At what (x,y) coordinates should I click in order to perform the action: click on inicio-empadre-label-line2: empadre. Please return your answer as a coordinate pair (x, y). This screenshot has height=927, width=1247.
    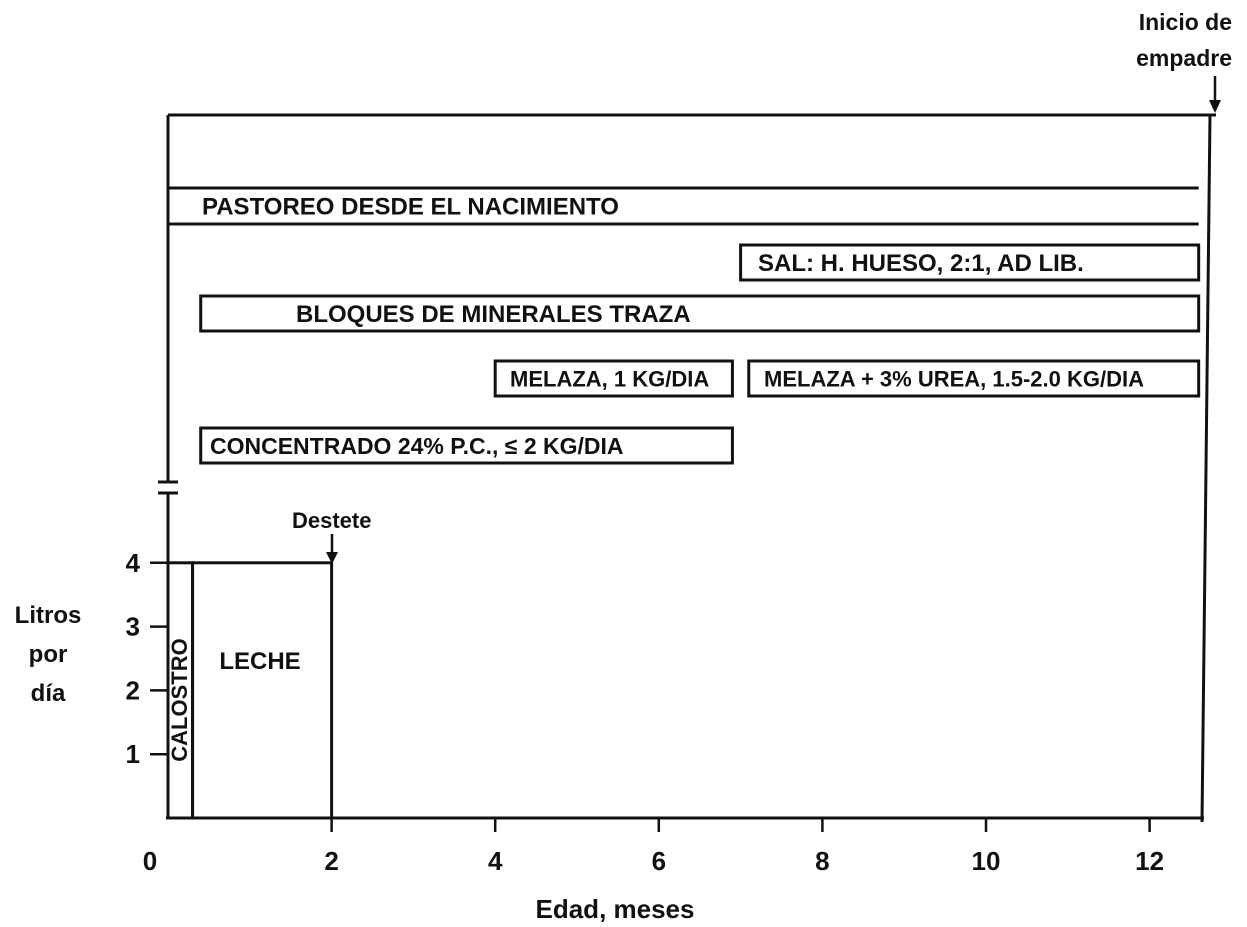
    Looking at the image, I should click on (1184, 58).